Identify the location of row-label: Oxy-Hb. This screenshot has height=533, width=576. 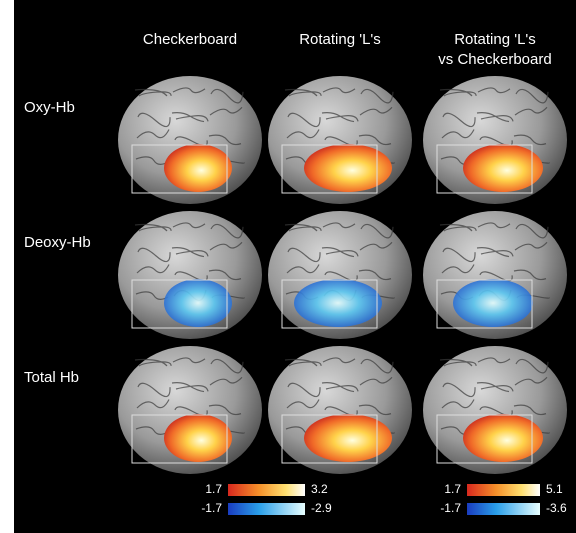
(49, 107).